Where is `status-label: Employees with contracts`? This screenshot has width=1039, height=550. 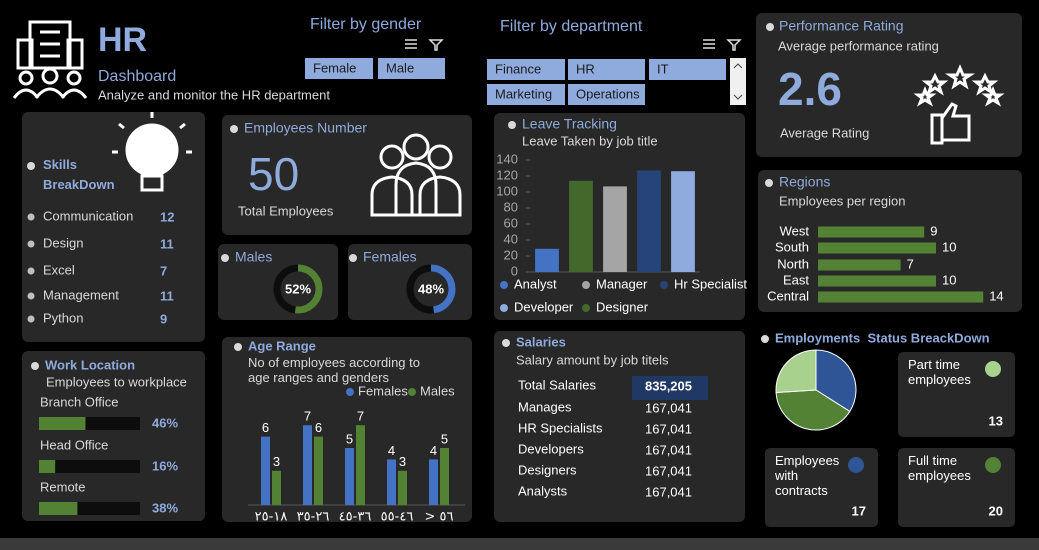
status-label: Employees with contracts is located at coordinates (807, 475).